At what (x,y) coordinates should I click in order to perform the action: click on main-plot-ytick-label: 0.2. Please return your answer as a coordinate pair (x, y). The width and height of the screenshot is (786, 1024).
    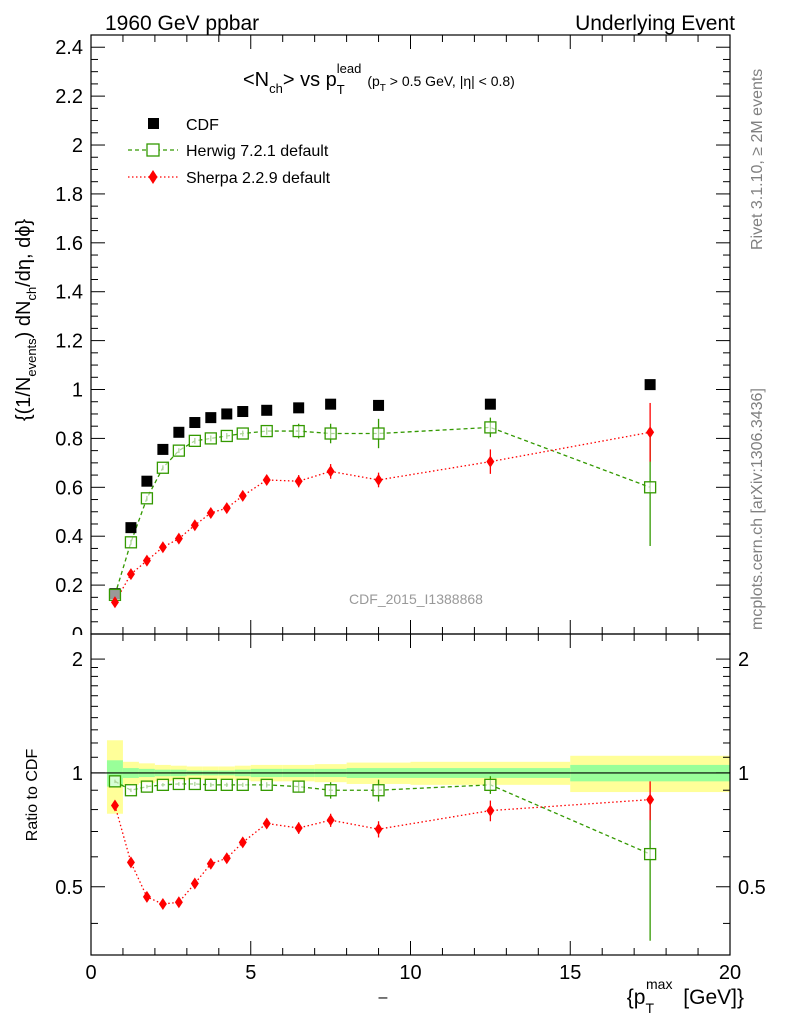
    Looking at the image, I should click on (69, 586).